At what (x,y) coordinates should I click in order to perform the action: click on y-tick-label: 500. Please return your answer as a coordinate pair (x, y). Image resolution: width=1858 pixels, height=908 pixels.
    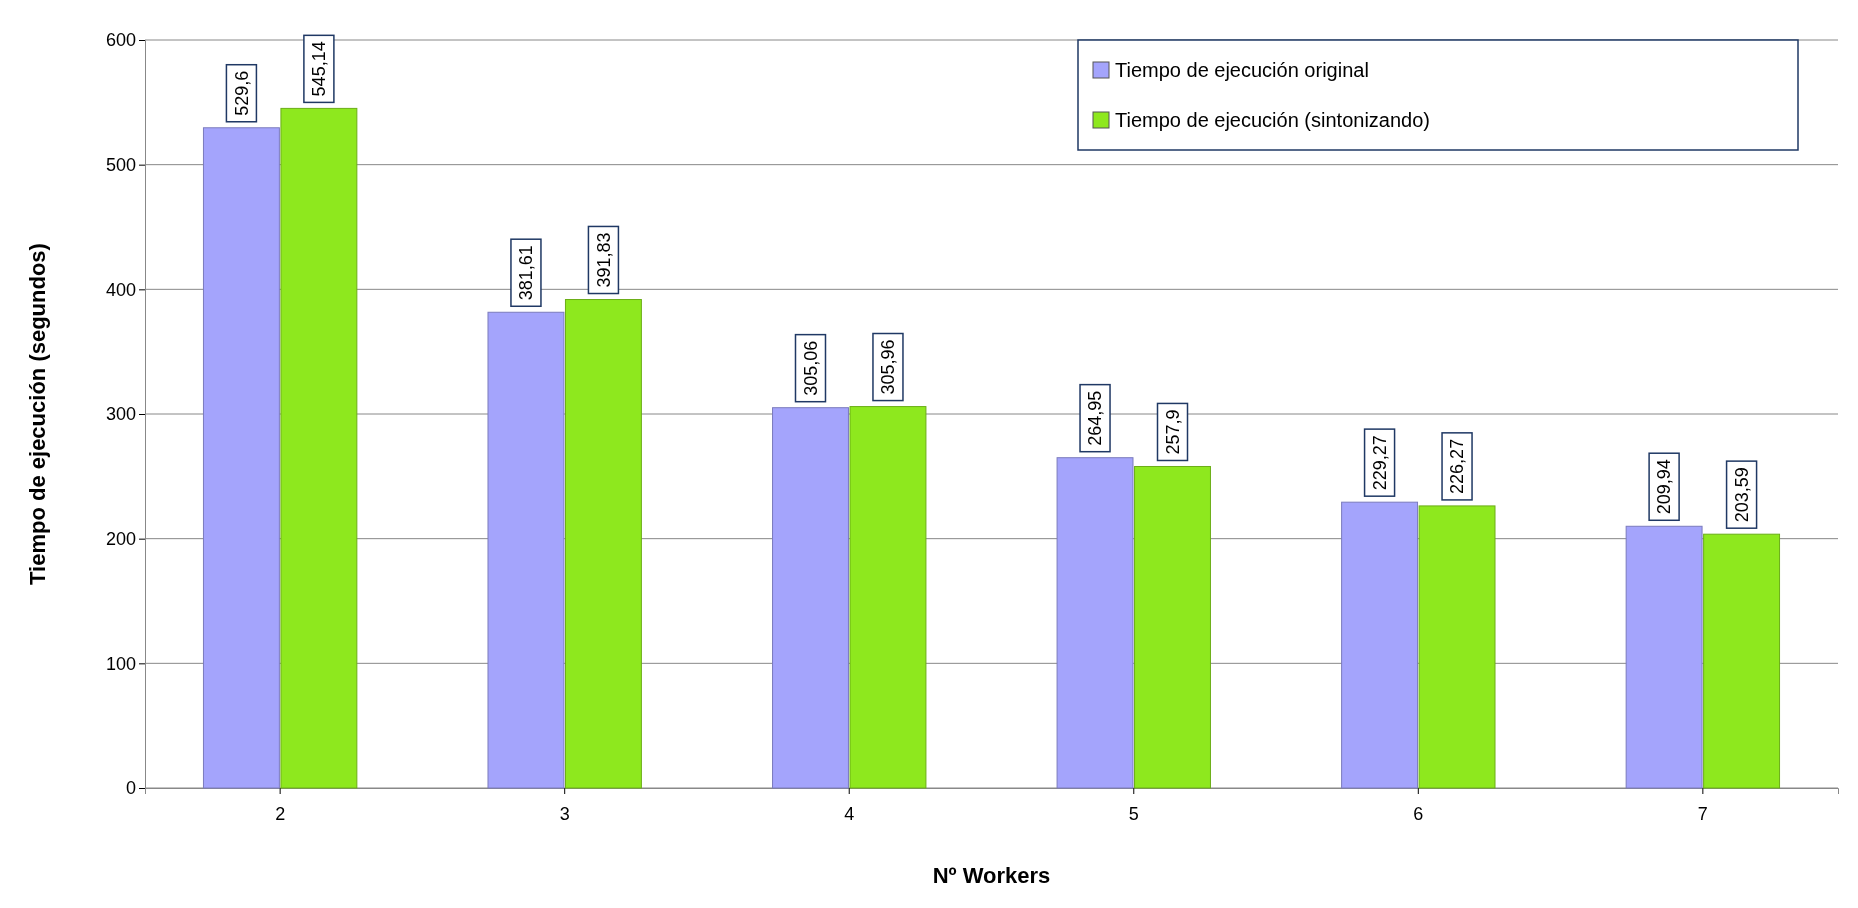
    Looking at the image, I should click on (120, 164).